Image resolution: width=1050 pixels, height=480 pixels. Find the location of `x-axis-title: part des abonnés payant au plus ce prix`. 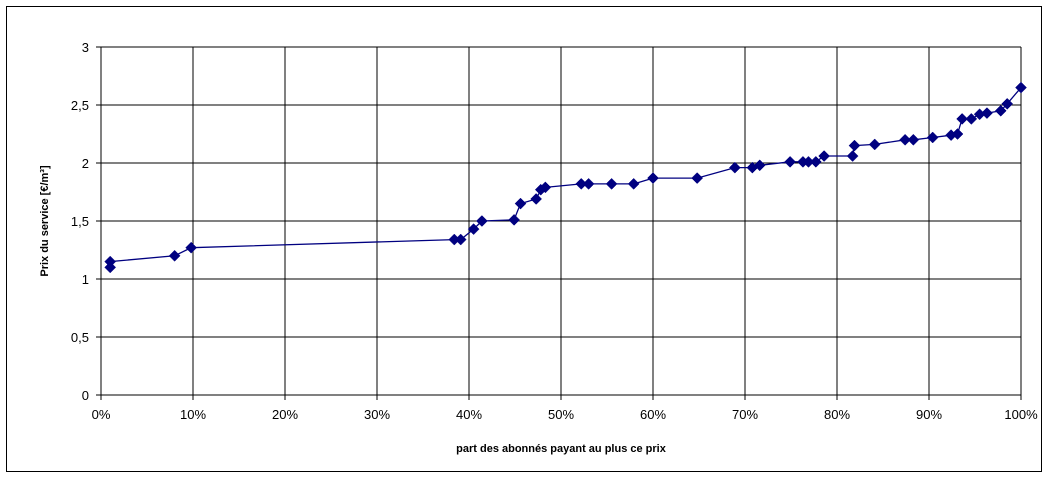

x-axis-title: part des abonnés payant au plus ce prix is located at coordinates (561, 449).